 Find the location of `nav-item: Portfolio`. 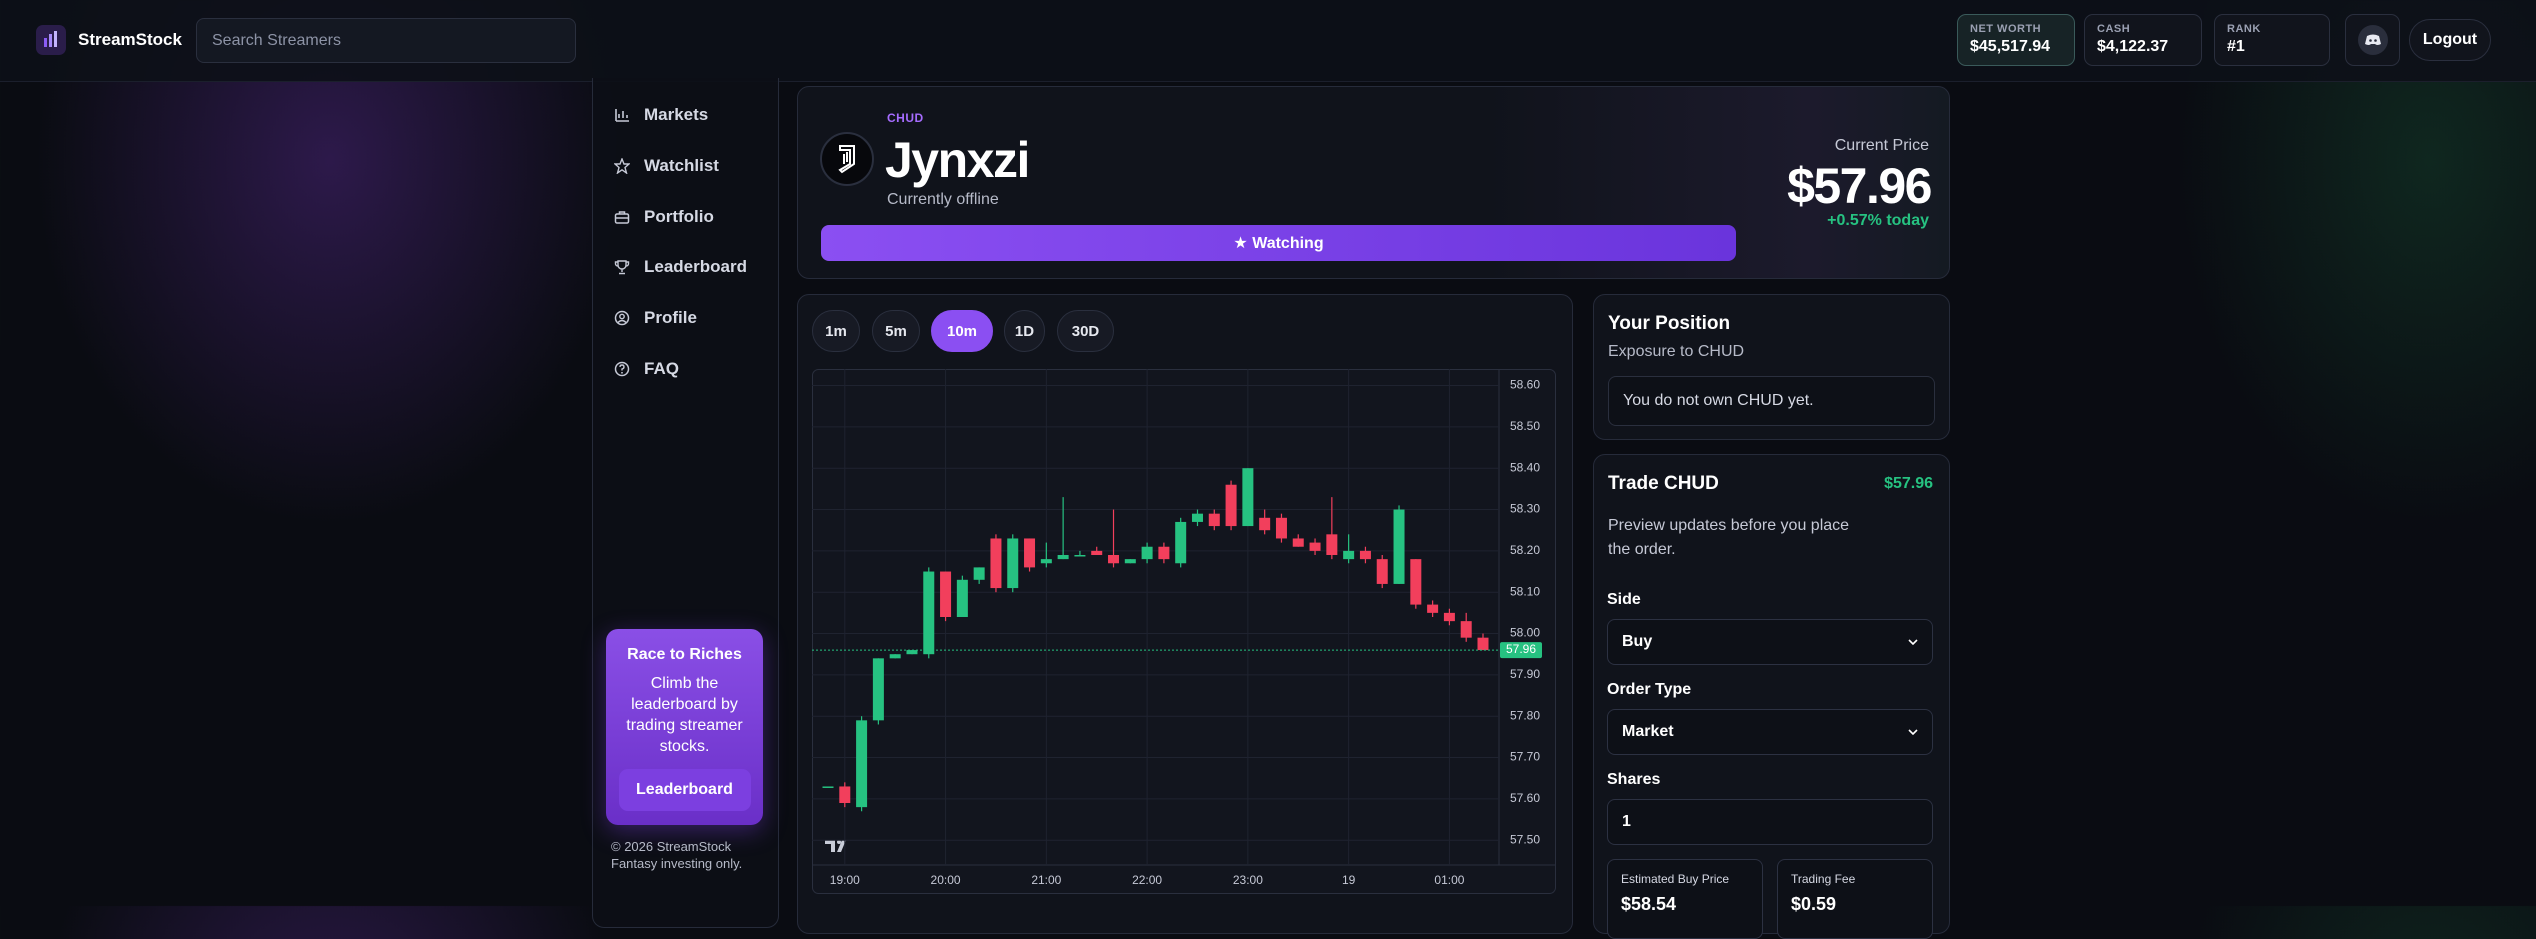

nav-item: Portfolio is located at coordinates (664, 217).